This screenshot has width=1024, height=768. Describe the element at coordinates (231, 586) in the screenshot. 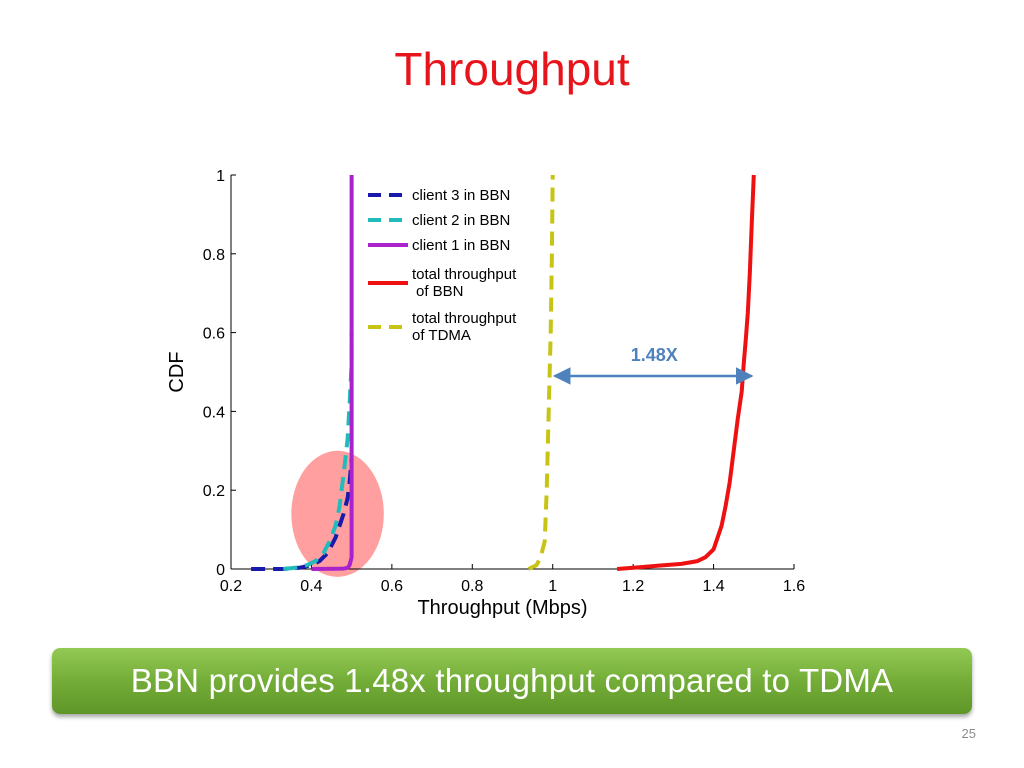

I see `x-tick-label: 0.2` at that location.